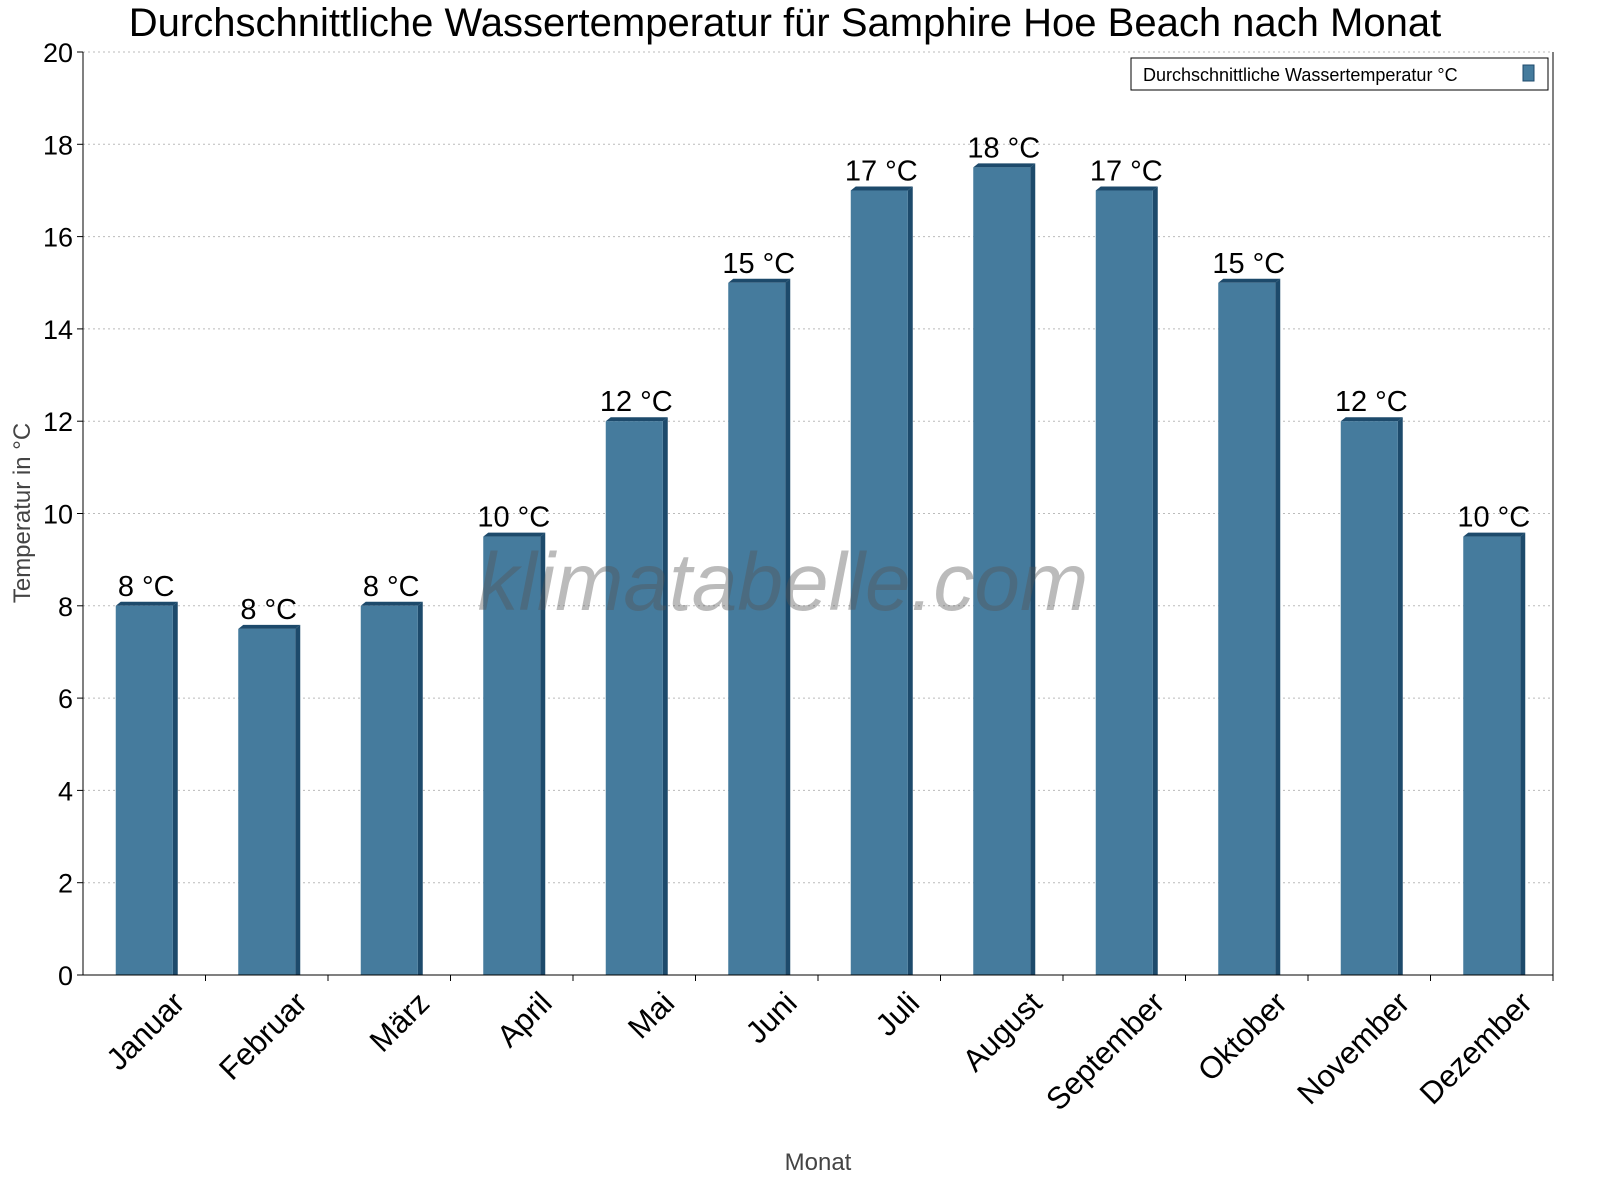 Image resolution: width=1600 pixels, height=1200 pixels. I want to click on y-tick-label: 10, so click(58, 515).